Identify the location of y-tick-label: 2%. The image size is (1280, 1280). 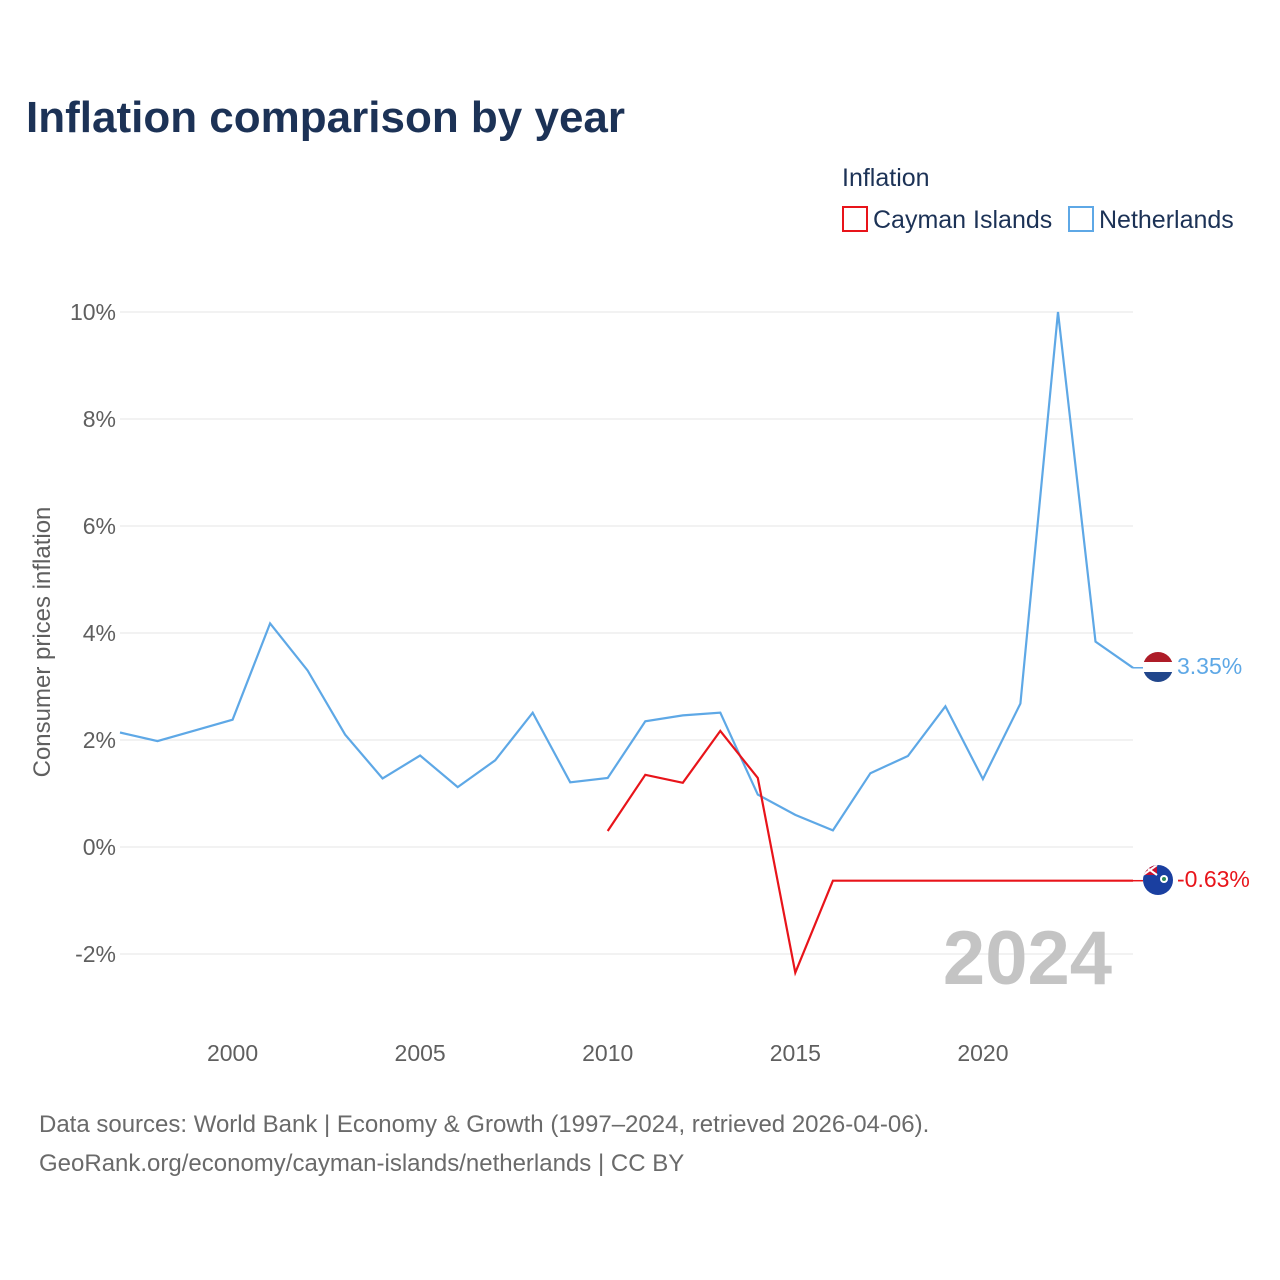
(99, 740).